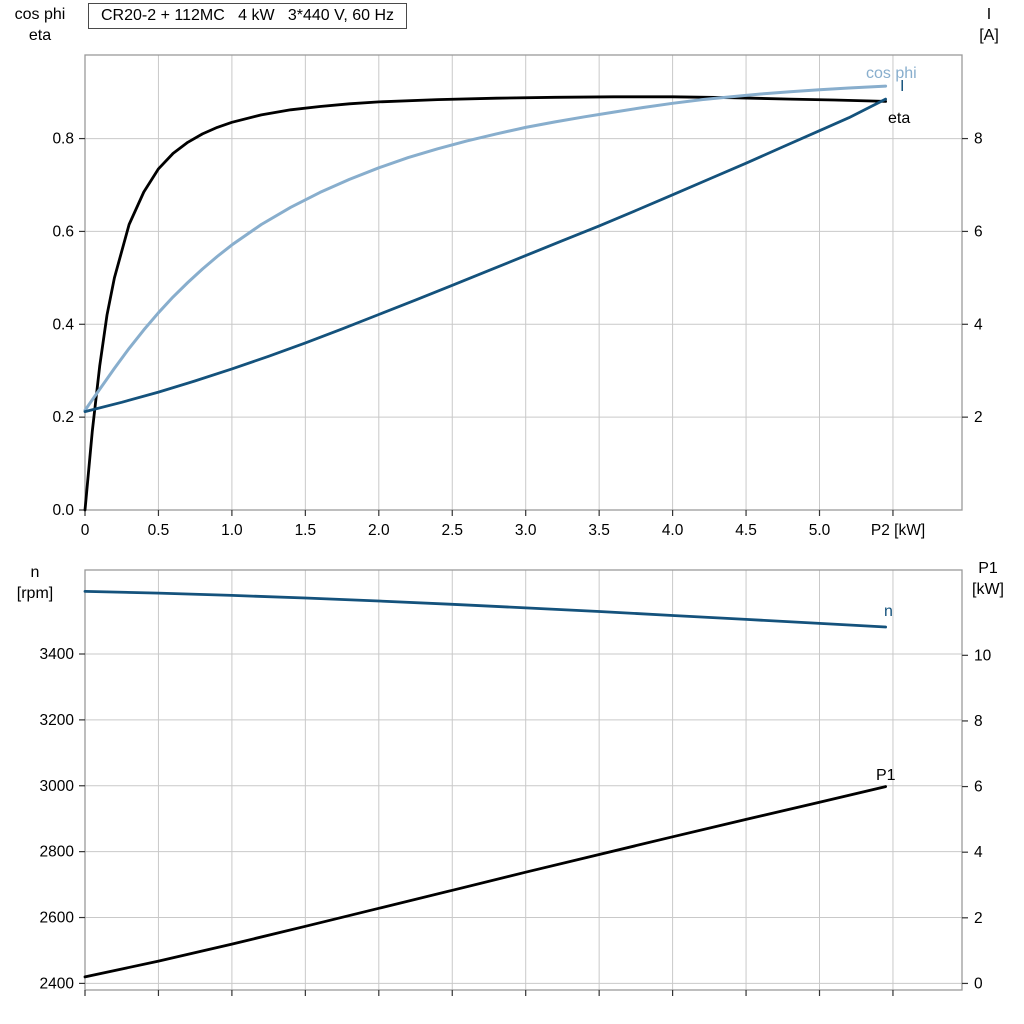 The width and height of the screenshot is (1024, 1024). Describe the element at coordinates (899, 118) in the screenshot. I see `curve-label-eta: eta` at that location.